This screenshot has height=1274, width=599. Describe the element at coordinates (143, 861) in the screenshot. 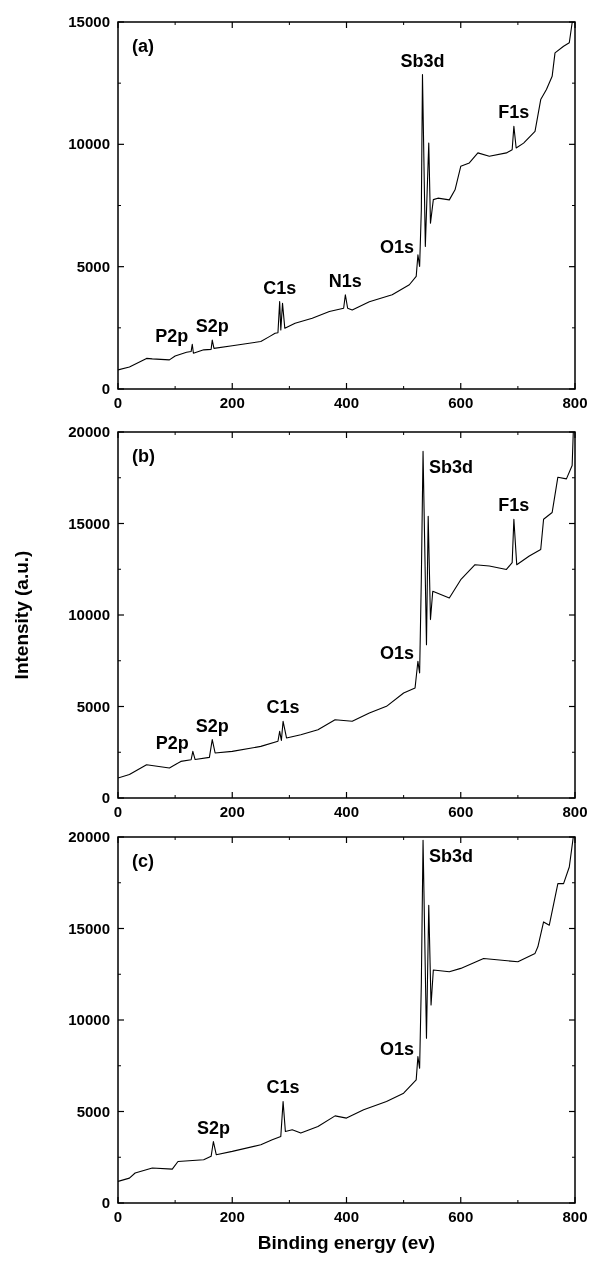

I see `annotation: (c)` at that location.